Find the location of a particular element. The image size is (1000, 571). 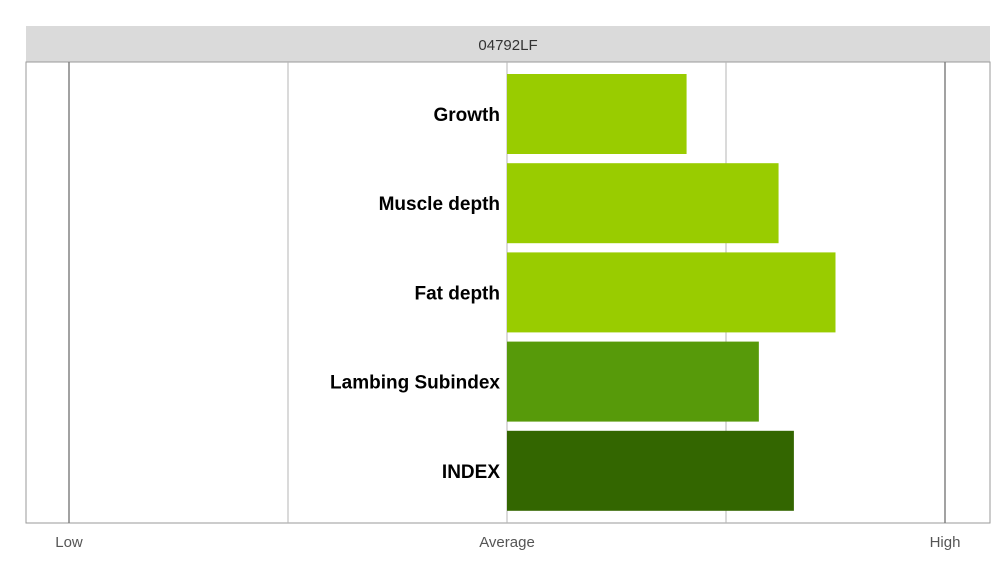

category-label: Muscle depth is located at coordinates (439, 204).